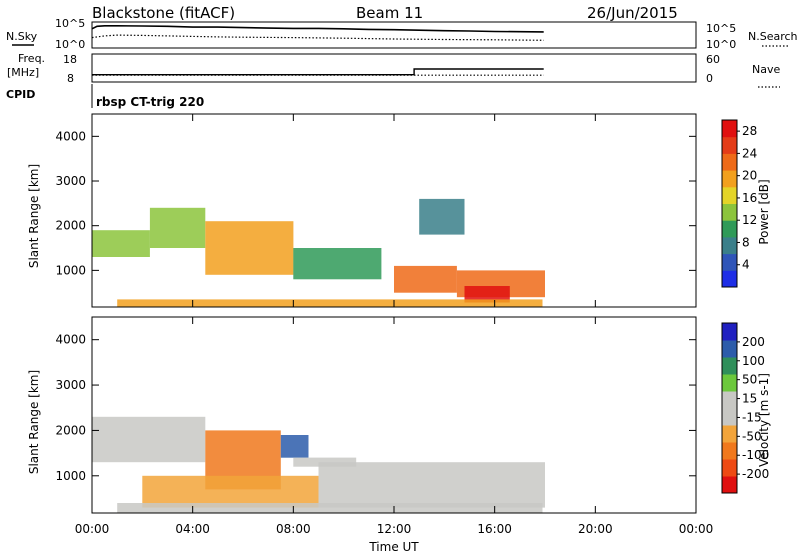 The width and height of the screenshot is (800, 554). I want to click on x-axis-label: Time UT, so click(393, 547).